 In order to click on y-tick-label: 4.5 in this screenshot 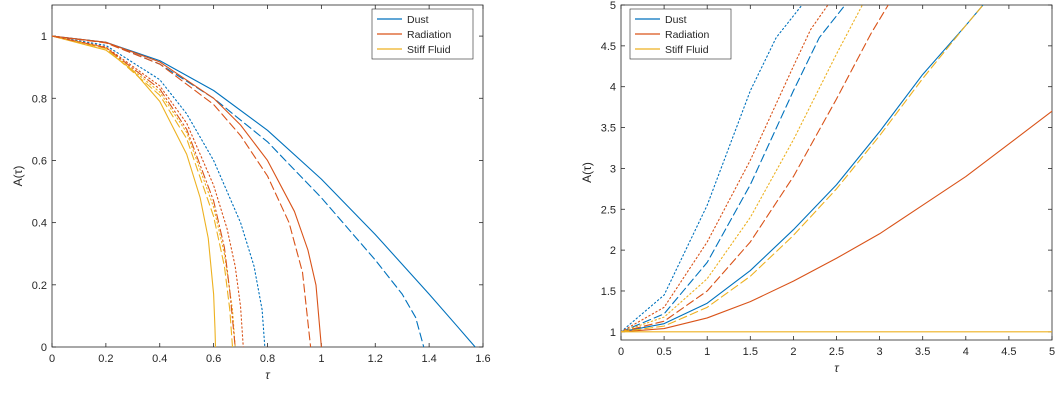, I will do `click(608, 47)`.